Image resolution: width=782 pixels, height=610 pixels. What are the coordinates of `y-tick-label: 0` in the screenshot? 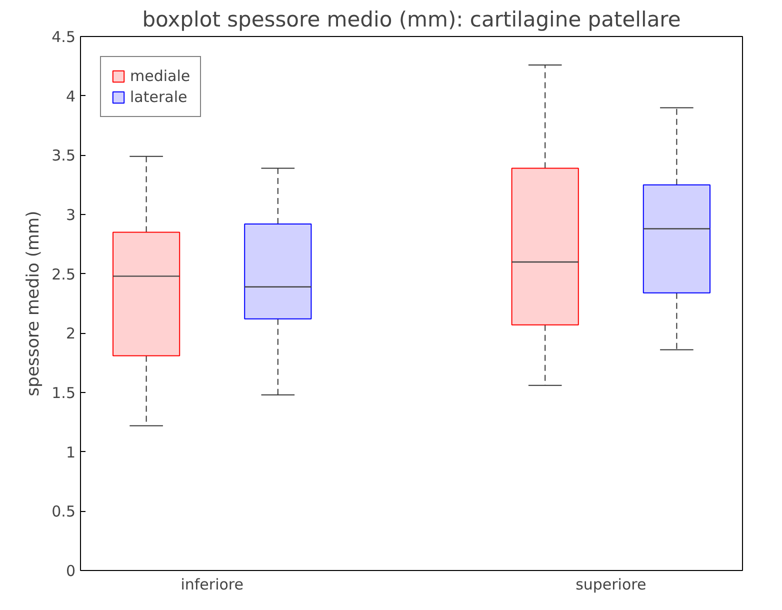 It's located at (71, 571).